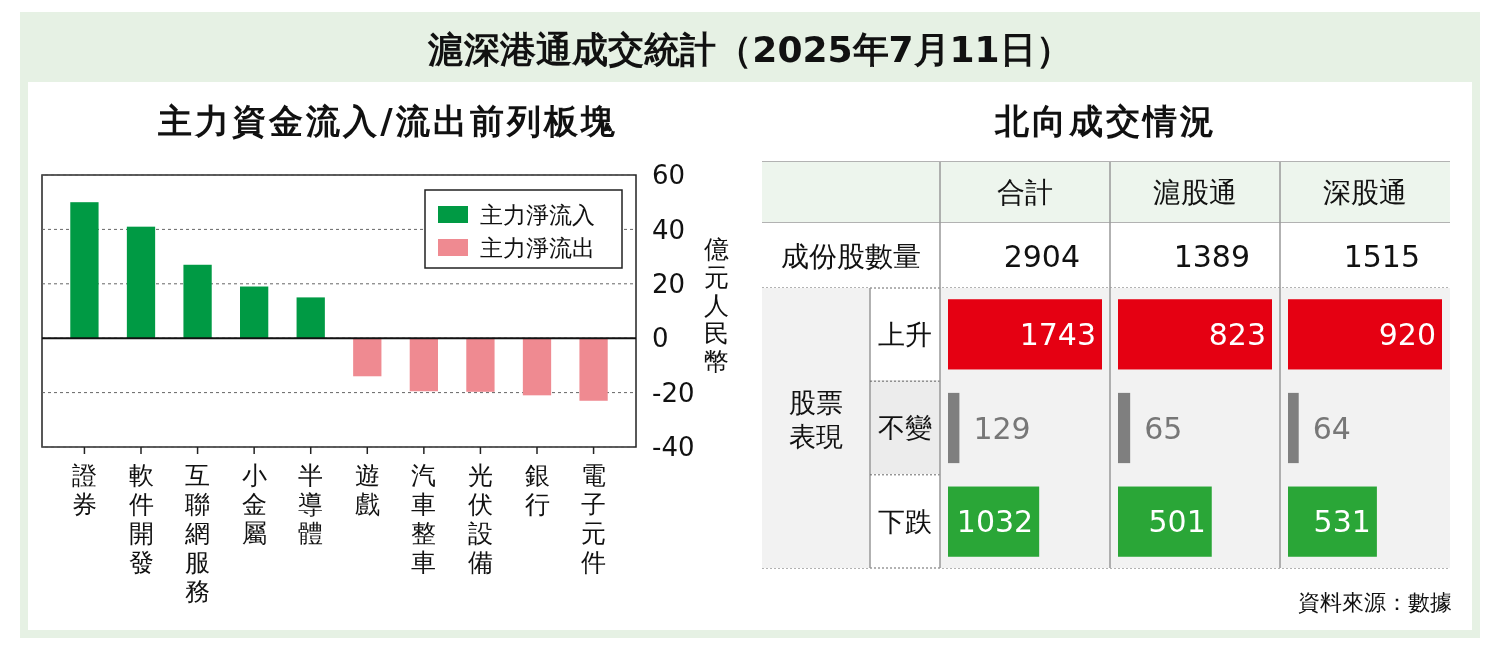 This screenshot has width=1500, height=653. What do you see at coordinates (673, 447) in the screenshot?
I see `y-tick-label: -40` at bounding box center [673, 447].